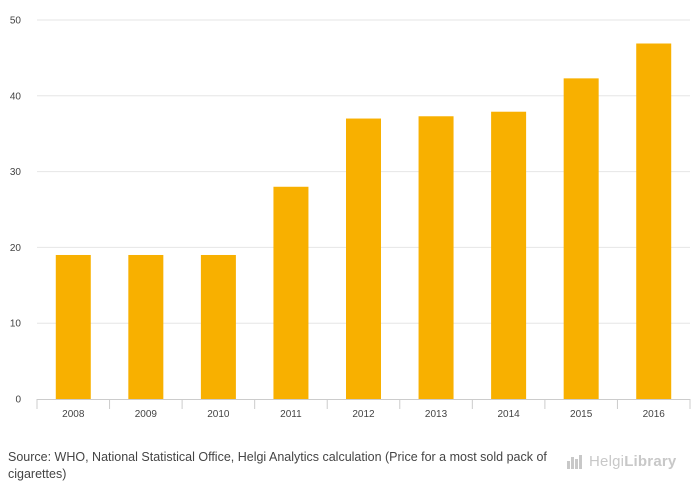  I want to click on y-axis-ticks: 0 10 20 30 40 50, so click(16, 211).